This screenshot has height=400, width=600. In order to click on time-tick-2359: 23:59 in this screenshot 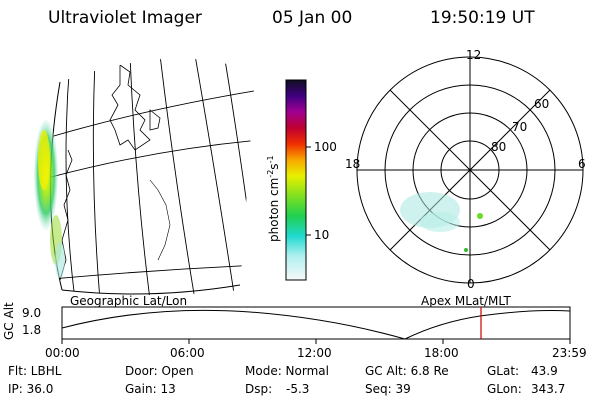, I will do `click(569, 353)`.